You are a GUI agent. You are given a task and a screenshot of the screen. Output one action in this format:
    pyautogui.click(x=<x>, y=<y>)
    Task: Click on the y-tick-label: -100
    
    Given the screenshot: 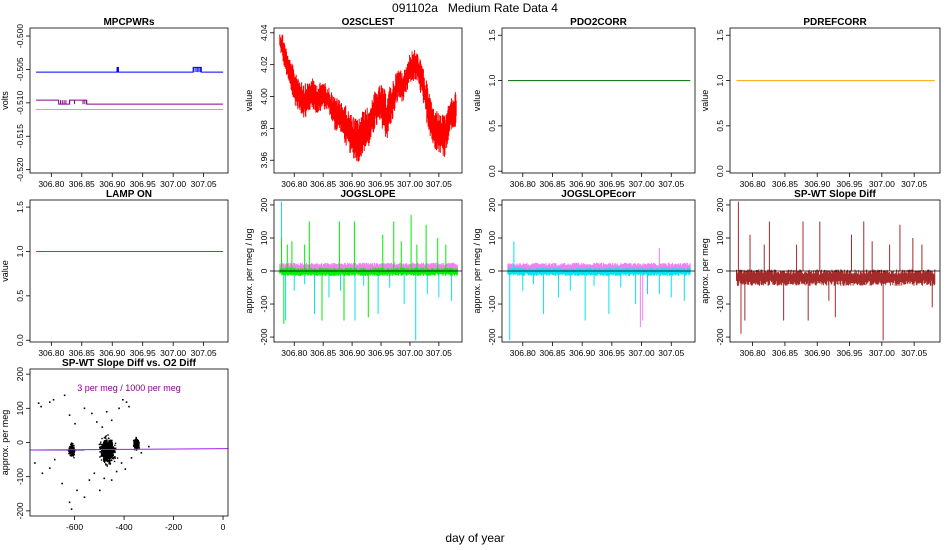 What is the action you would take?
    pyautogui.click(x=20, y=476)
    